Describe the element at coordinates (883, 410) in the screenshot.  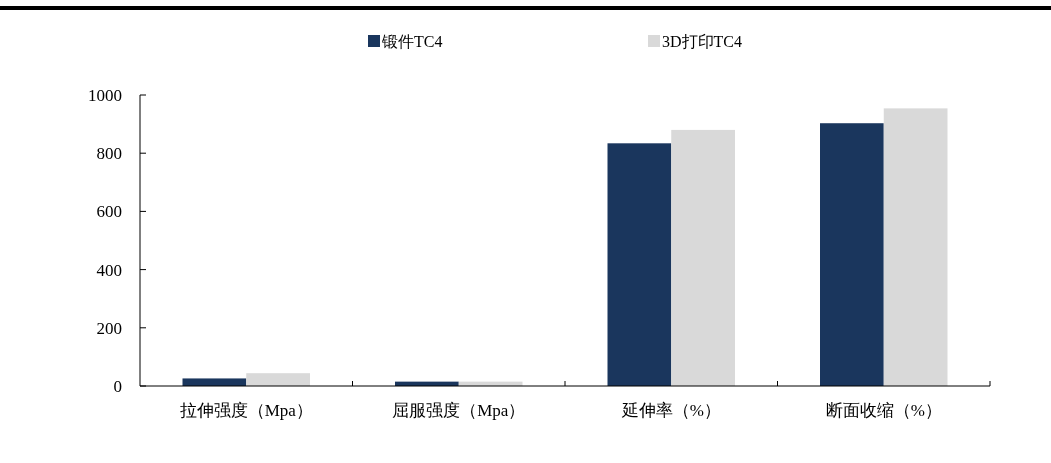
I see `x-tick-label: 断面收缩（%）` at that location.